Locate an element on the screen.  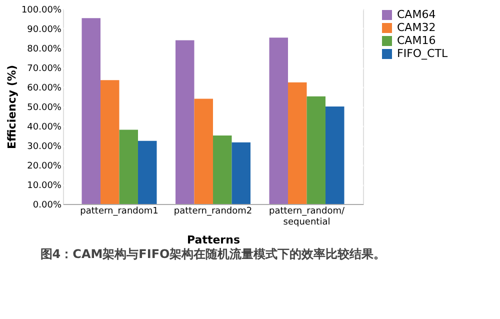
y-tick-label: 80.00% is located at coordinates (44, 49).